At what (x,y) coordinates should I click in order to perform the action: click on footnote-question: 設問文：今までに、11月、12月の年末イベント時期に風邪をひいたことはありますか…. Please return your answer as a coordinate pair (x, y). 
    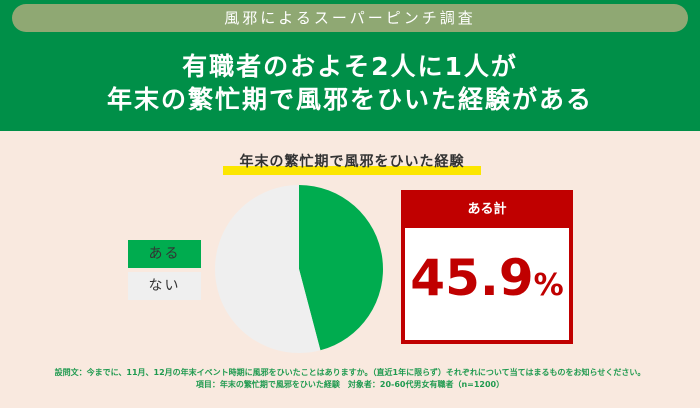
    Looking at the image, I should click on (350, 372).